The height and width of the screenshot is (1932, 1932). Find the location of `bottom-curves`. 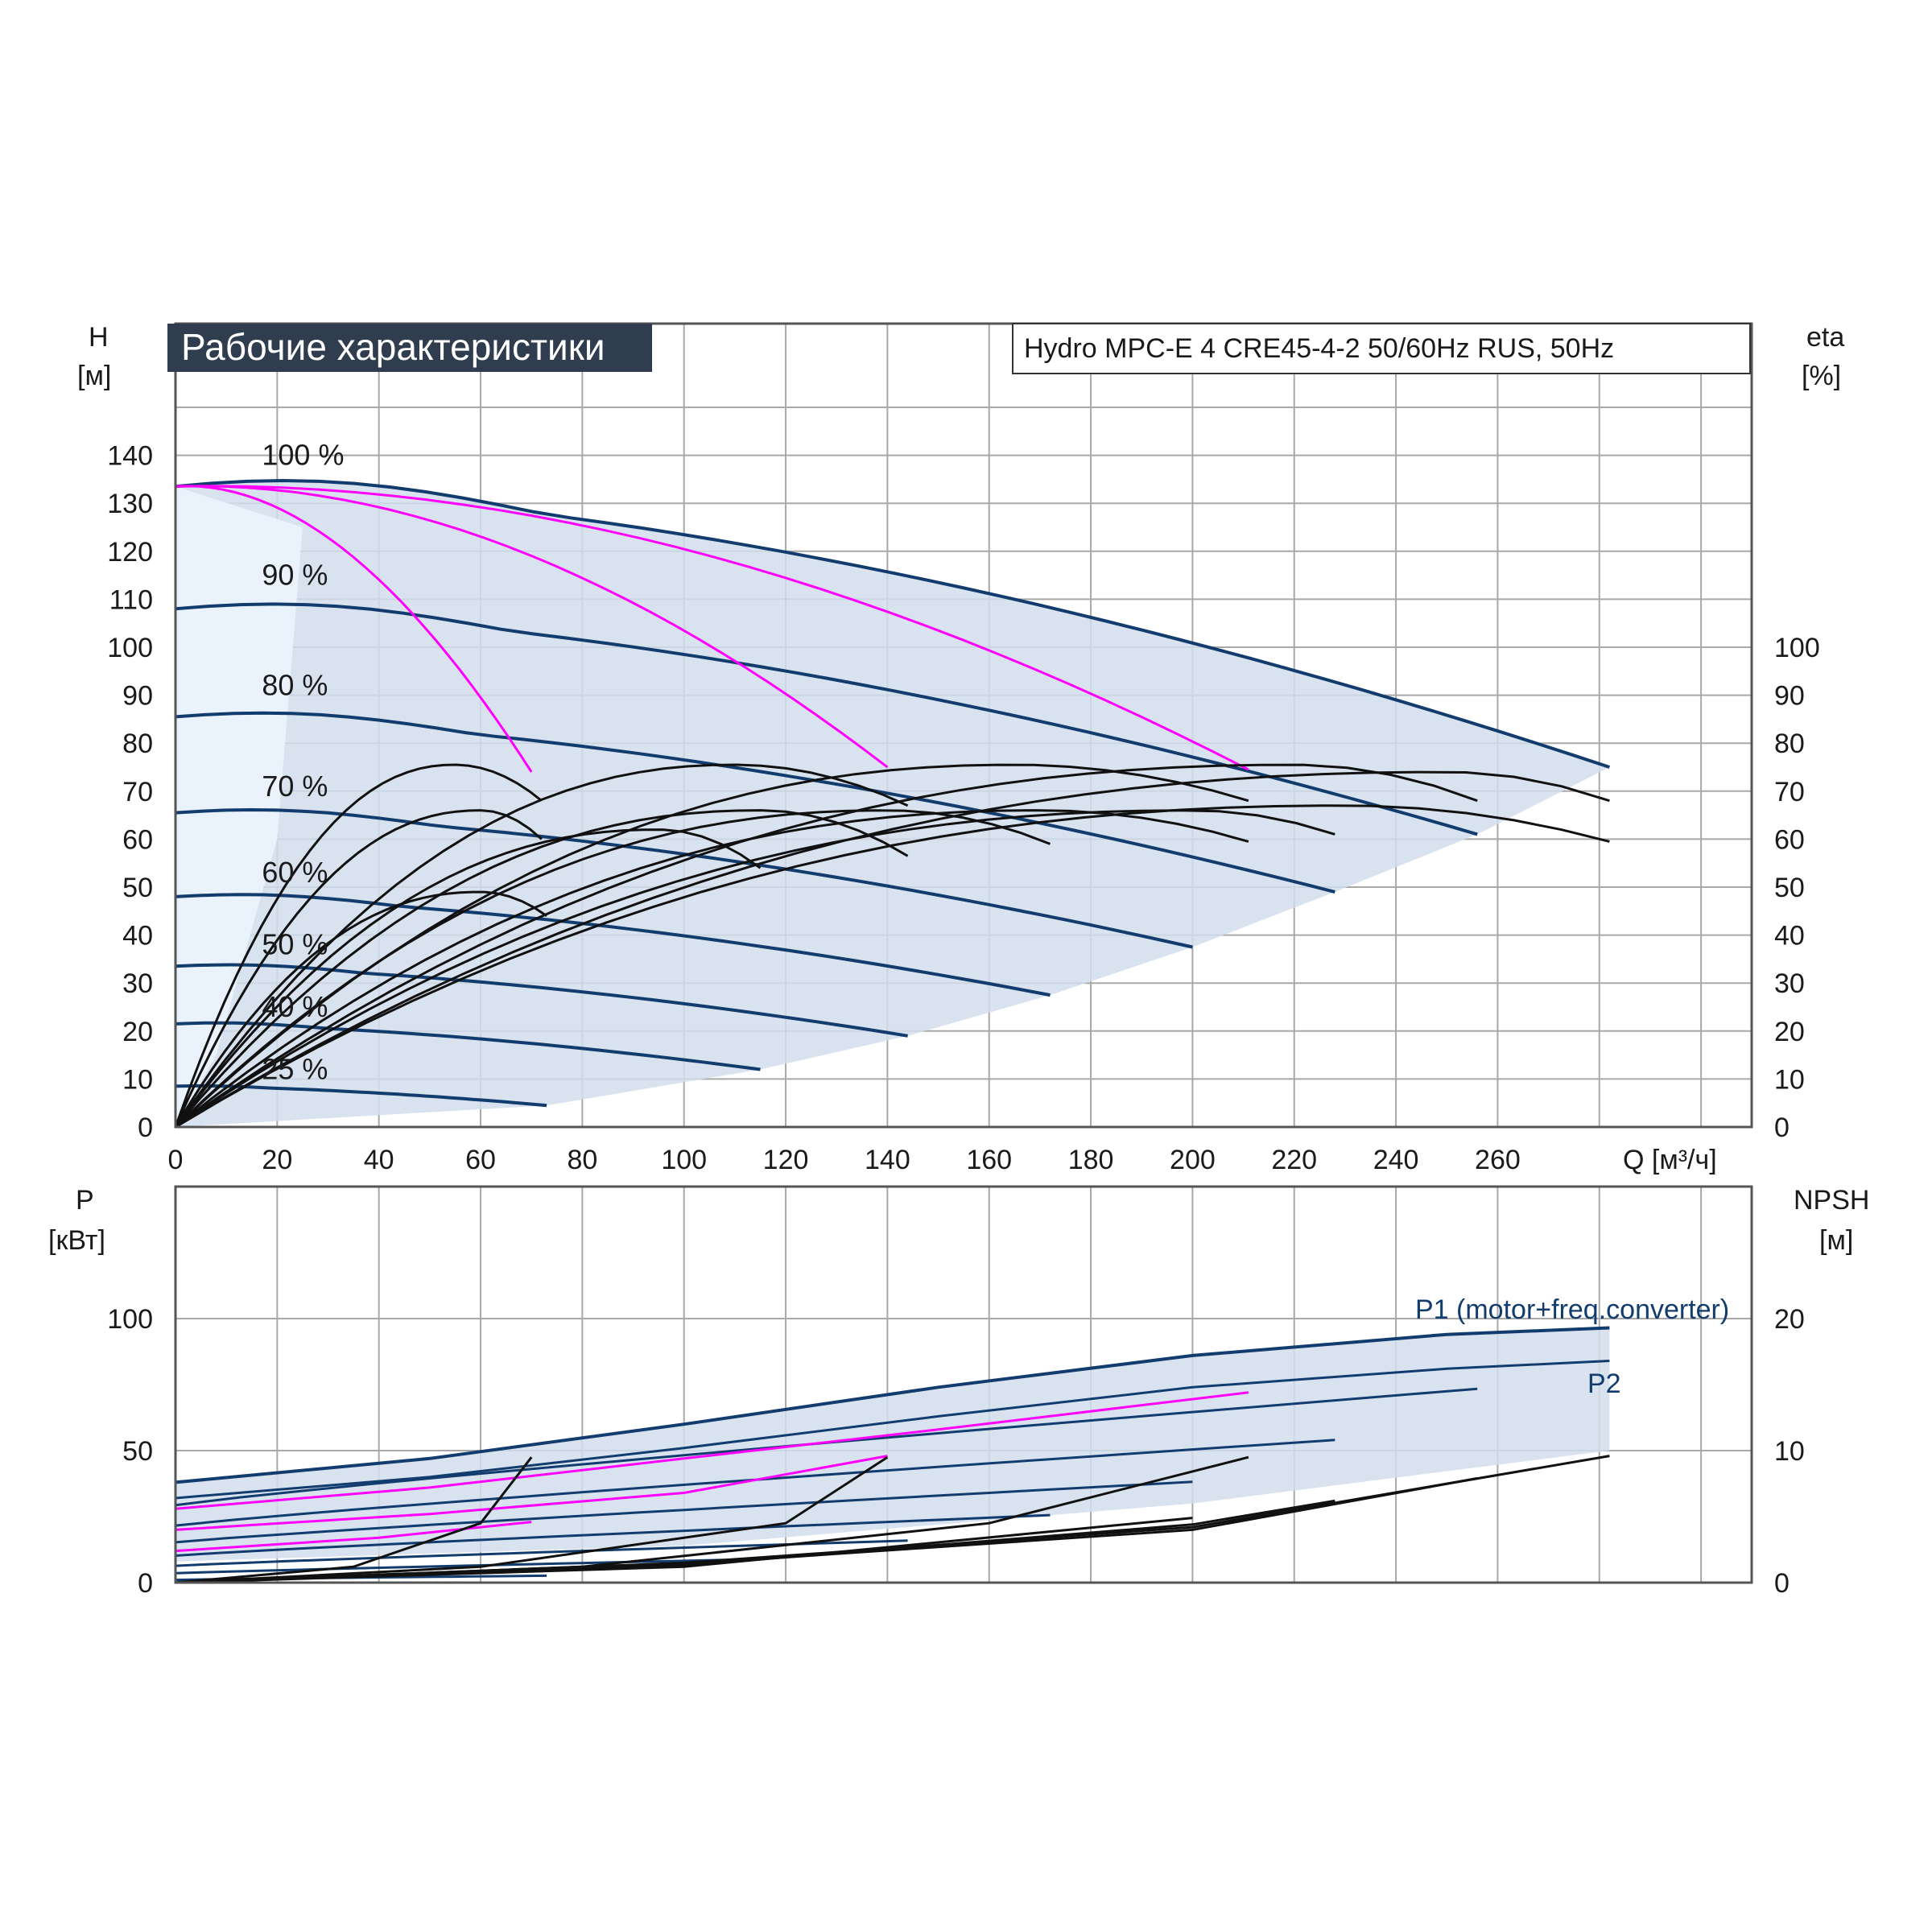

bottom-curves is located at coordinates (892, 1455).